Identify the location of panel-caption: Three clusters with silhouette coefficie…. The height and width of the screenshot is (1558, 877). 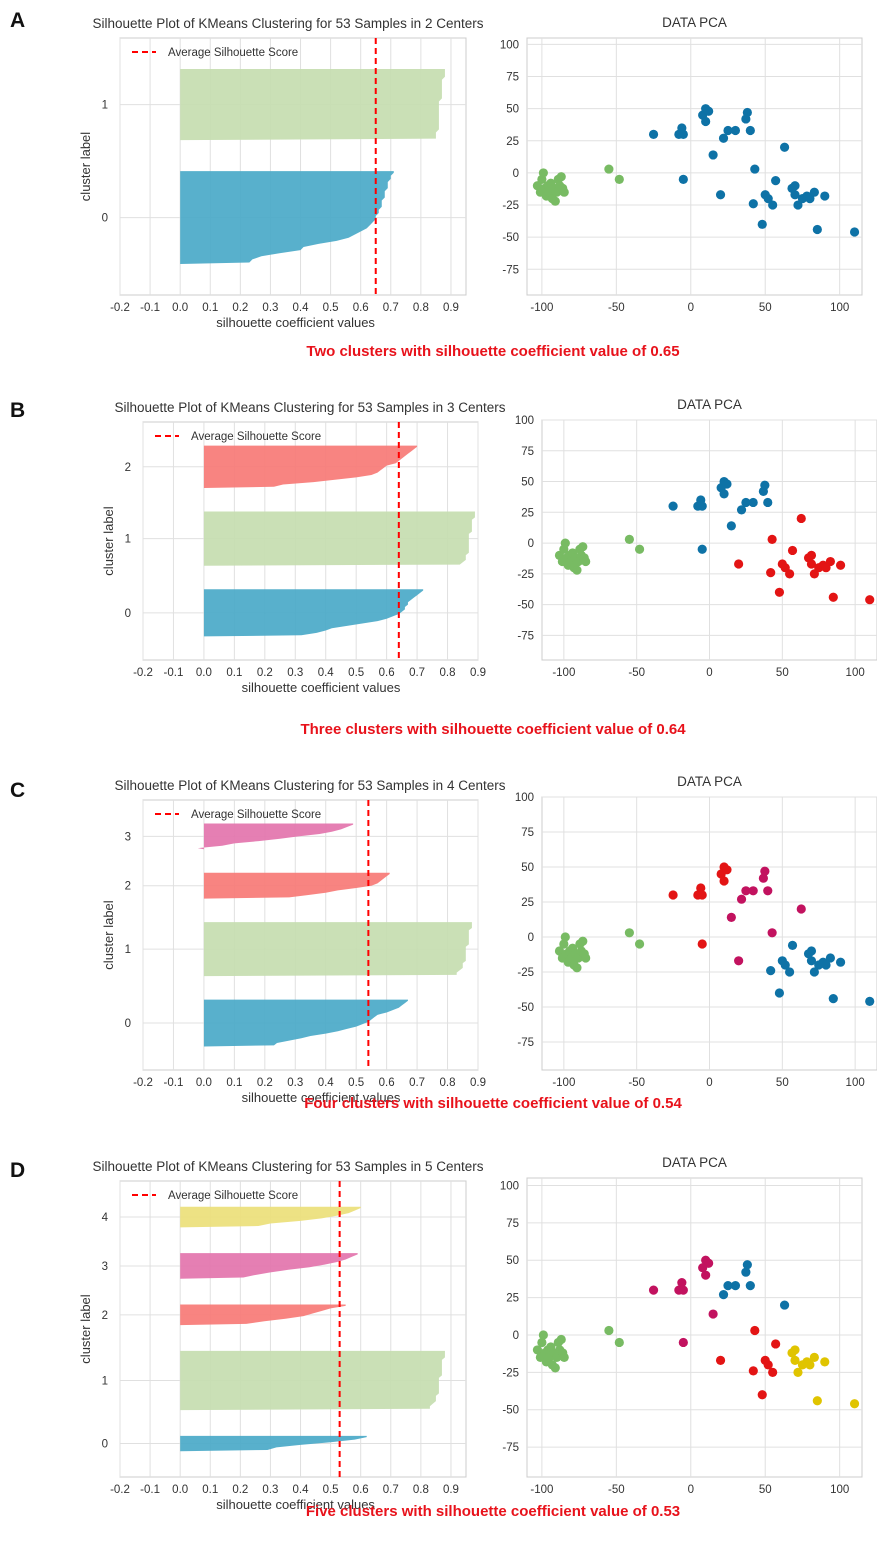
(493, 729).